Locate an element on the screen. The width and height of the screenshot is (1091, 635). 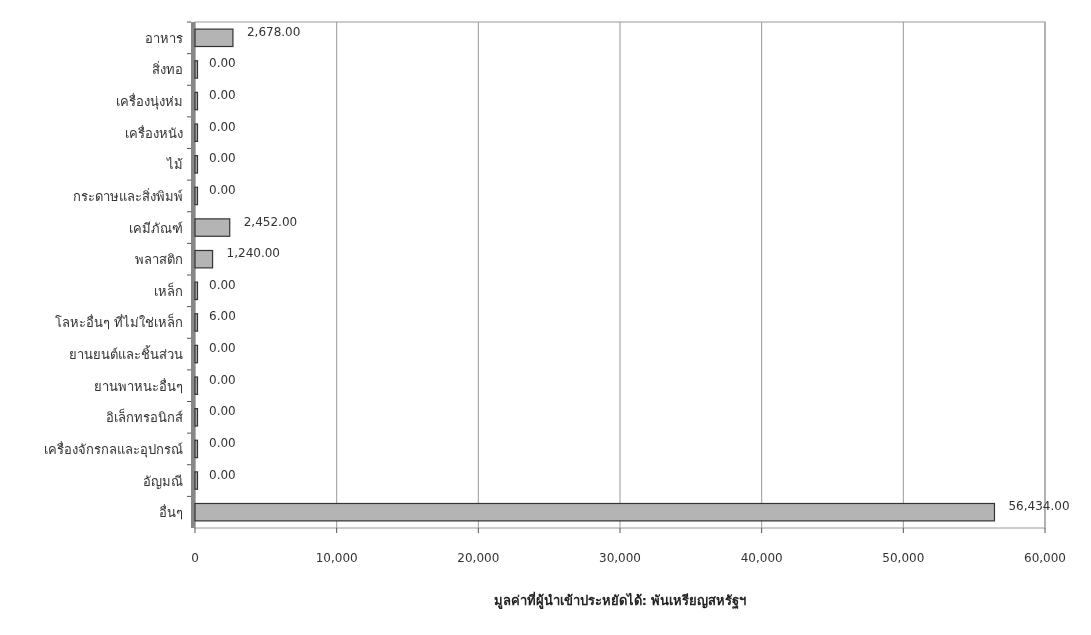
data-label: 2,678.00 is located at coordinates (273, 31).